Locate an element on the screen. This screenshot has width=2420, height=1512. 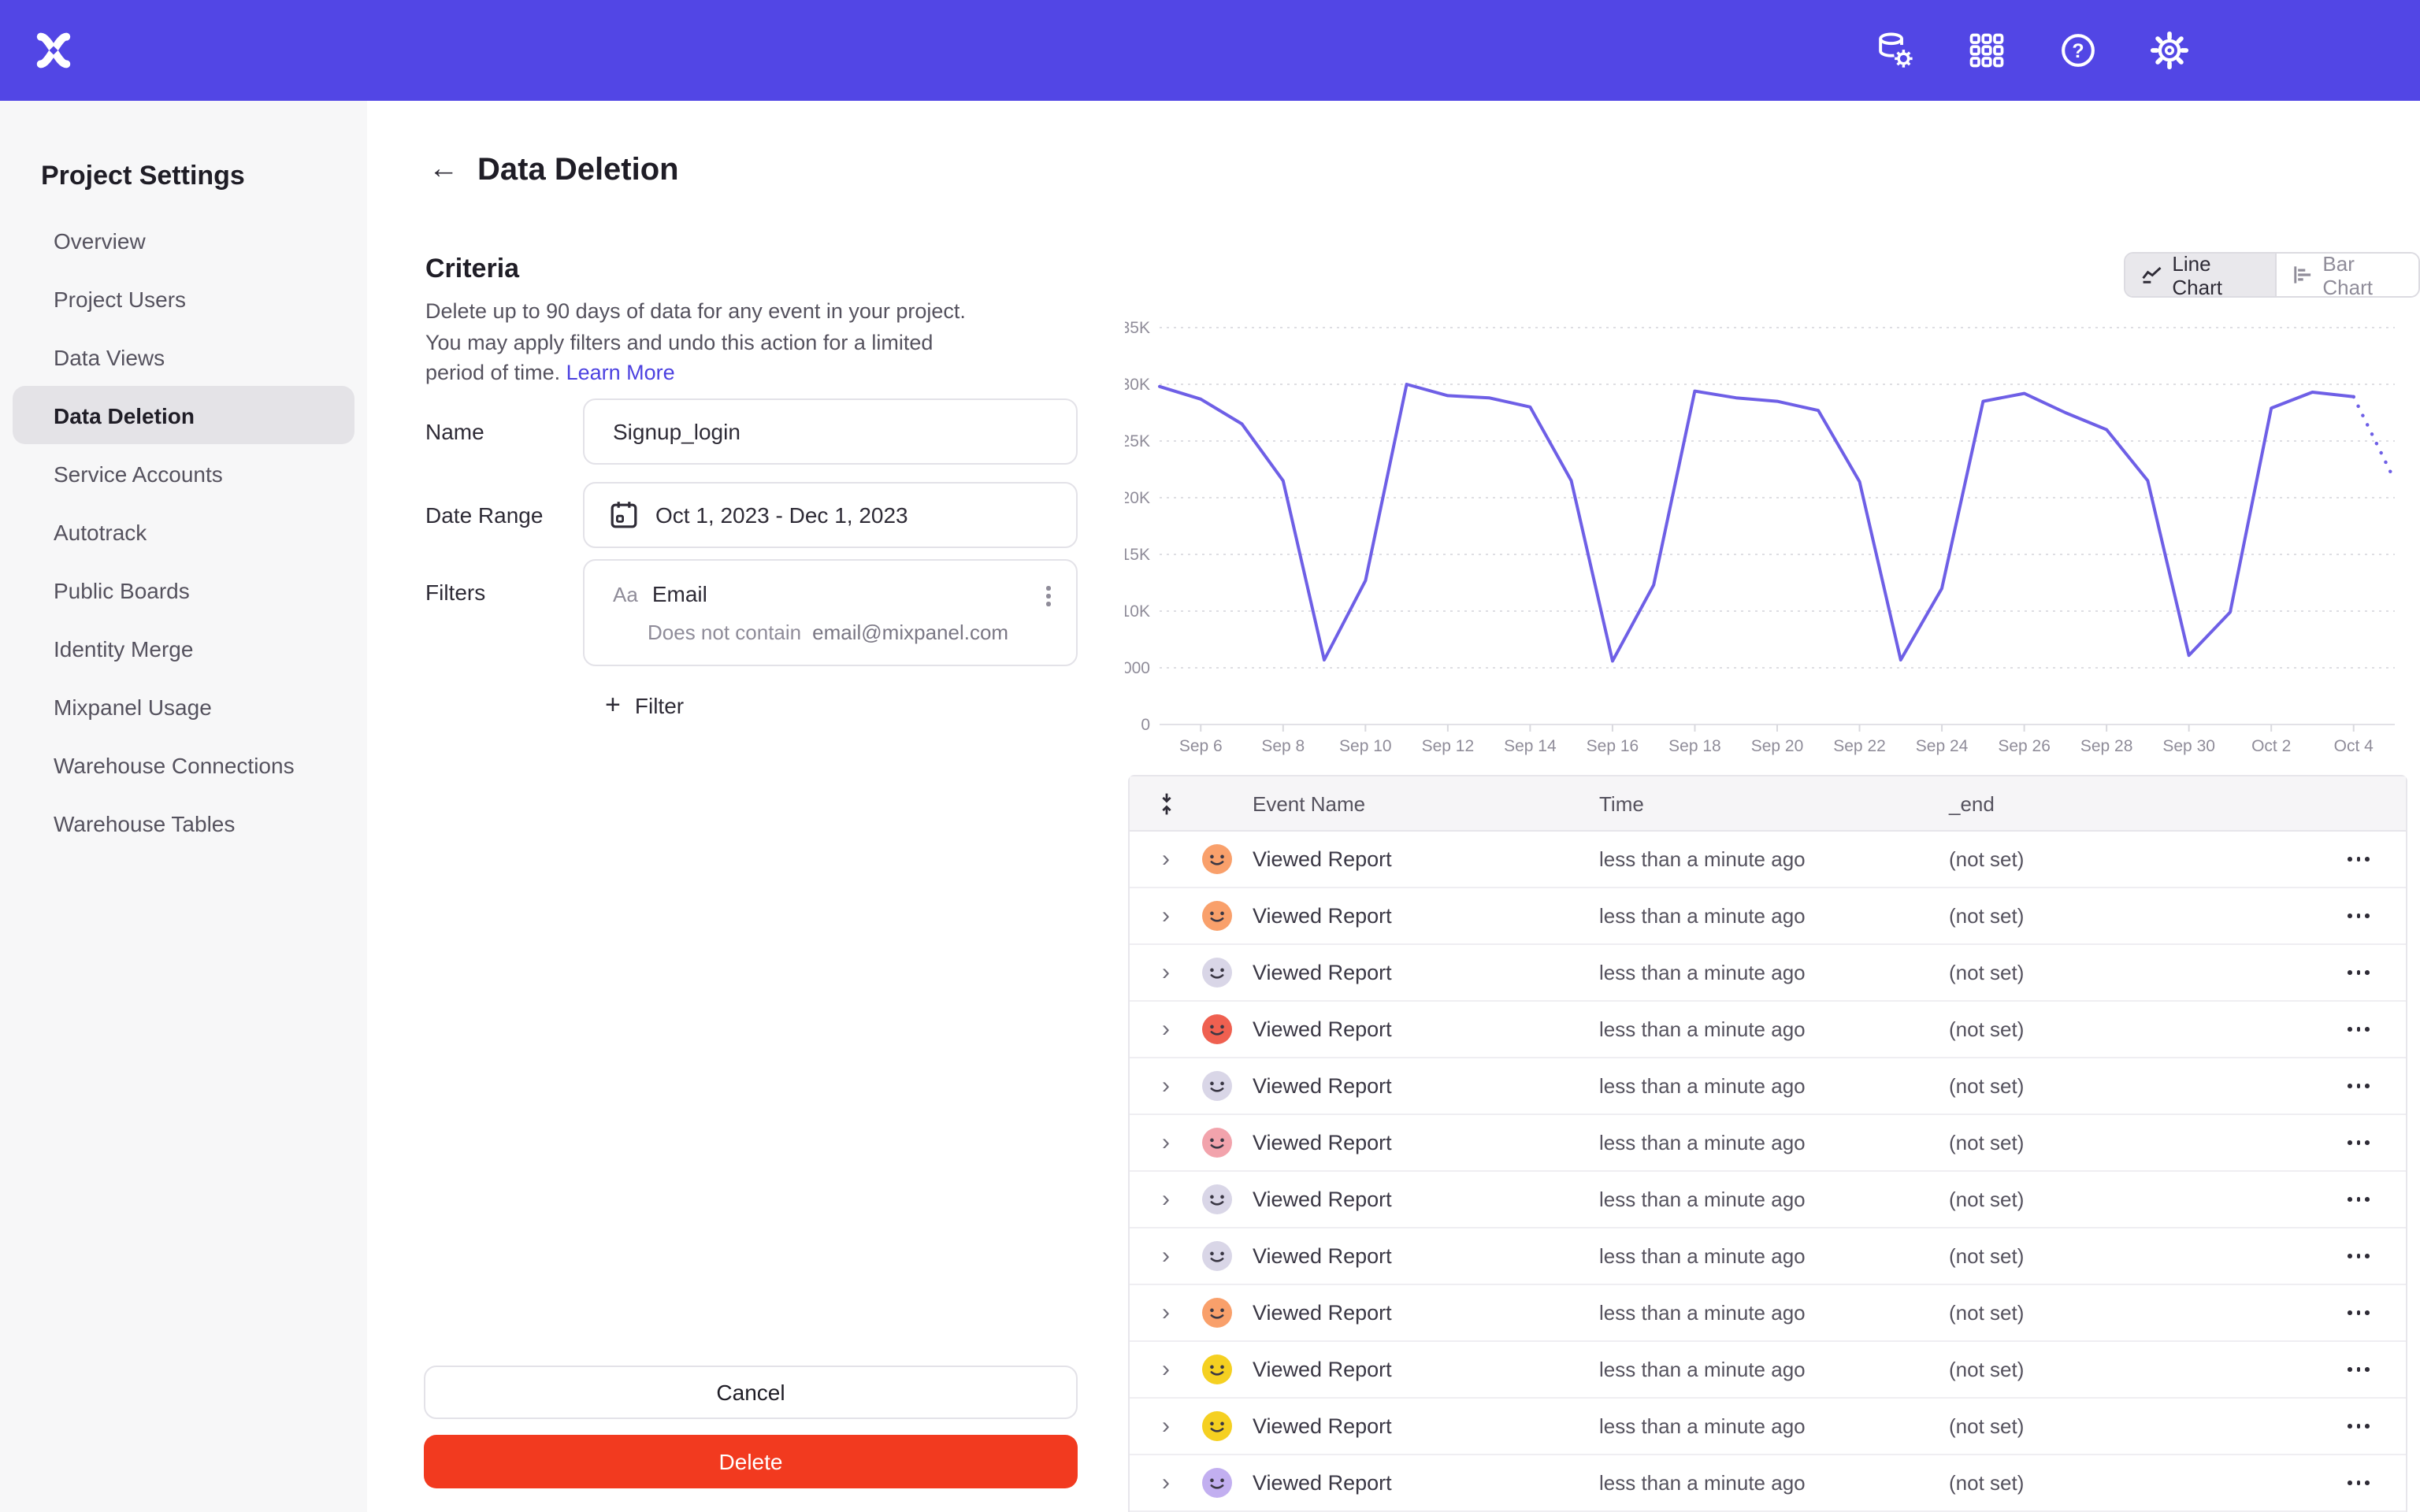
sidebar-item-warehouse-connections: Warehouse Connections is located at coordinates (183, 765).